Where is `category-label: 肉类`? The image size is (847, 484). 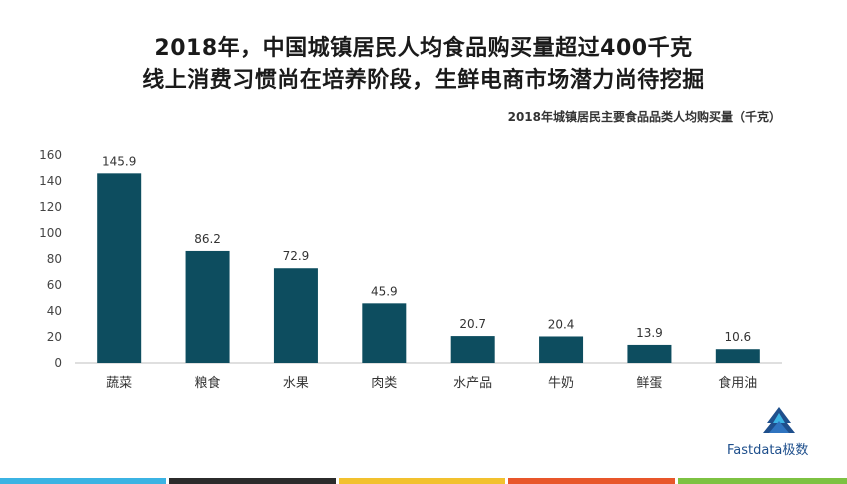
category-label: 肉类 is located at coordinates (384, 383).